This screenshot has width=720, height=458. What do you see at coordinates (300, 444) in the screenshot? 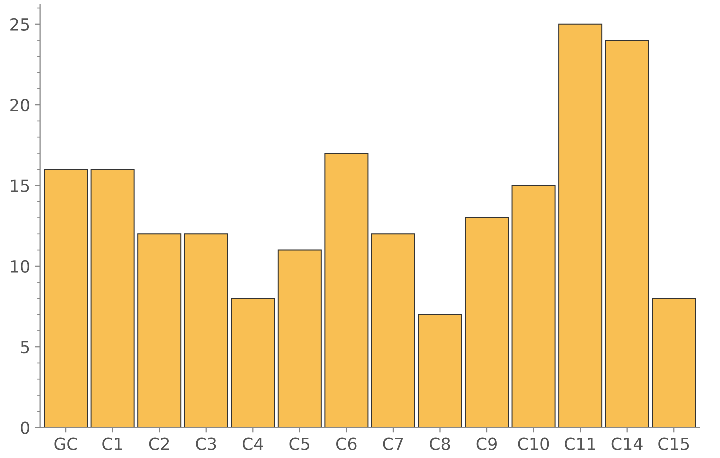
I see `x-tick-label: C5` at bounding box center [300, 444].